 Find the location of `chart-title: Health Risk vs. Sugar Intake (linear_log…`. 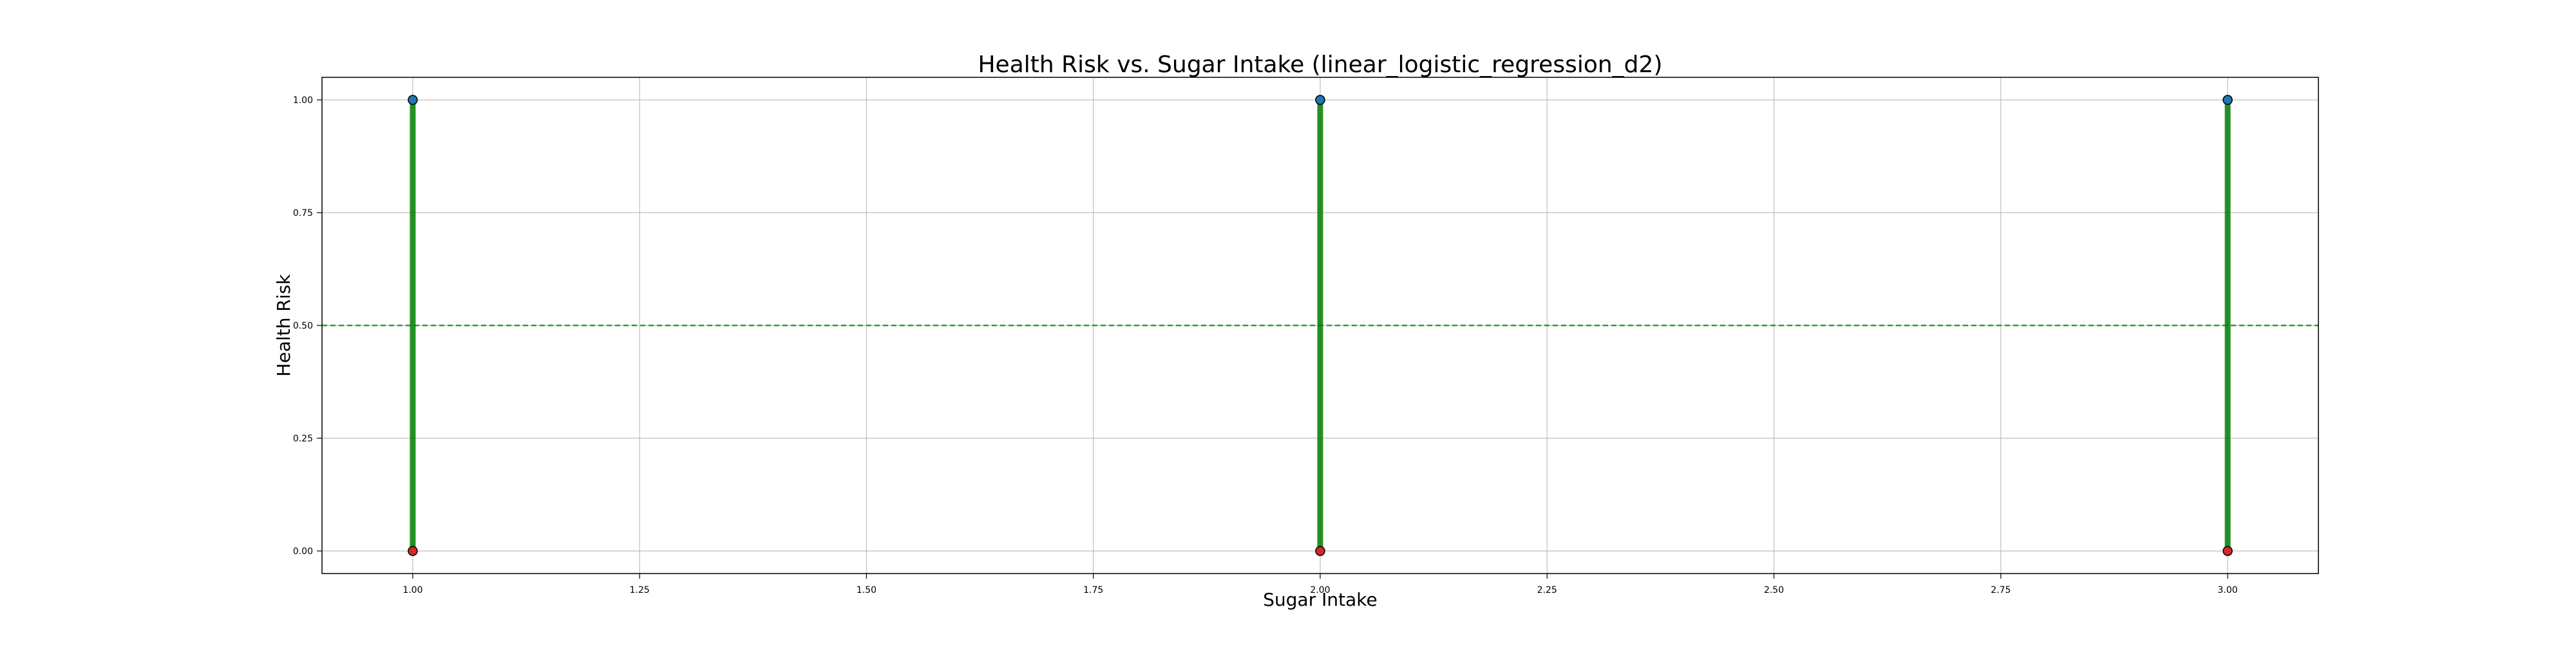

chart-title: Health Risk vs. Sugar Intake (linear_log… is located at coordinates (1320, 65).